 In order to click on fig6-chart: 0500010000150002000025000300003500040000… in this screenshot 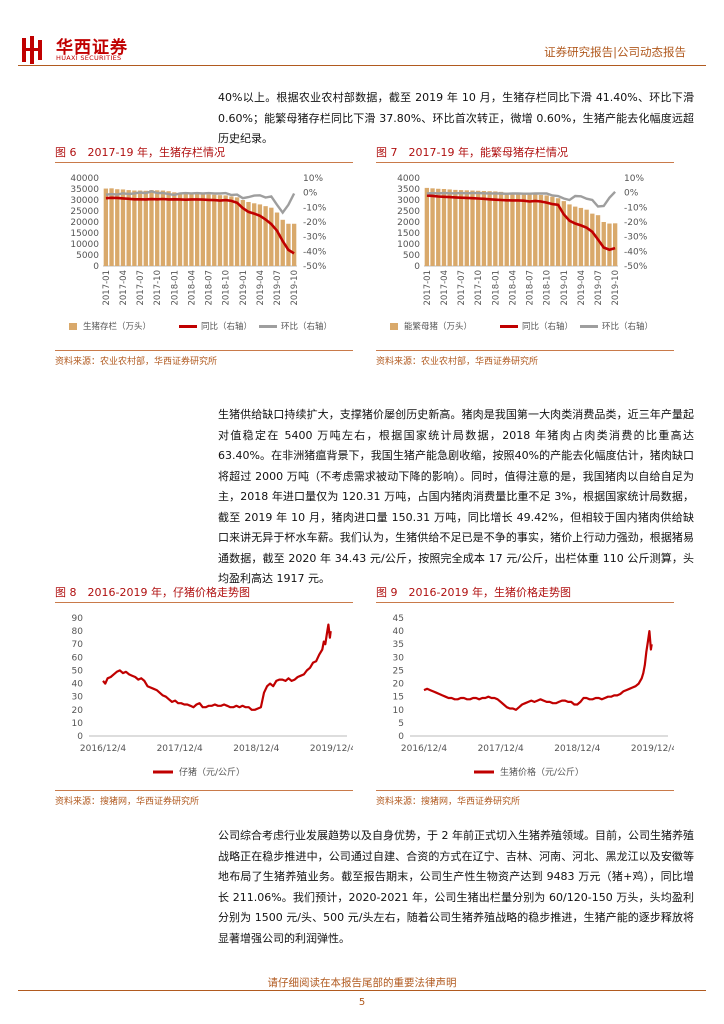, I will do `click(200, 253)`.